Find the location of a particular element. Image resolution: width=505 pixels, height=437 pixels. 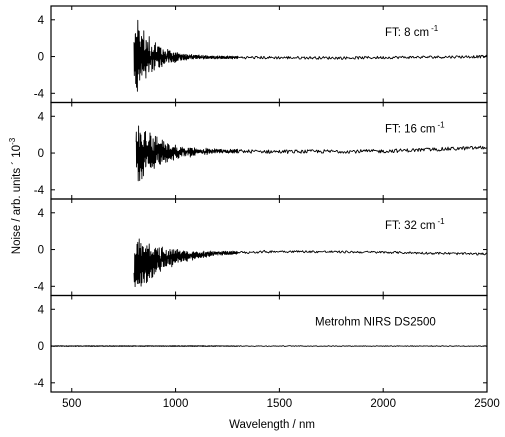

y-axis-label-exponent: -3 is located at coordinates (12, 141).